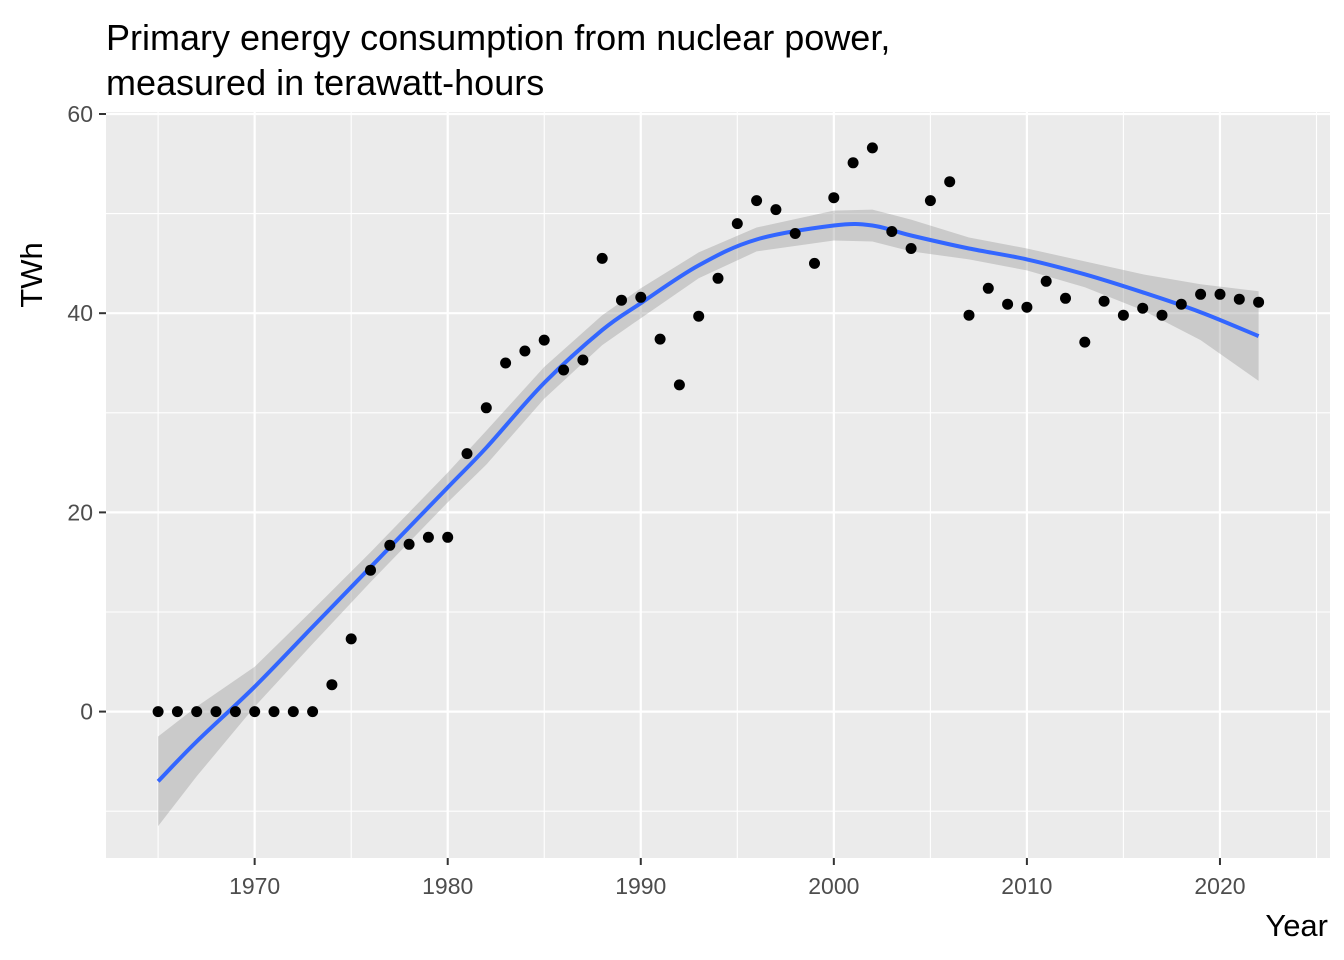 The width and height of the screenshot is (1344, 960). Describe the element at coordinates (447, 886) in the screenshot. I see `x-tick-label: 1980` at that location.